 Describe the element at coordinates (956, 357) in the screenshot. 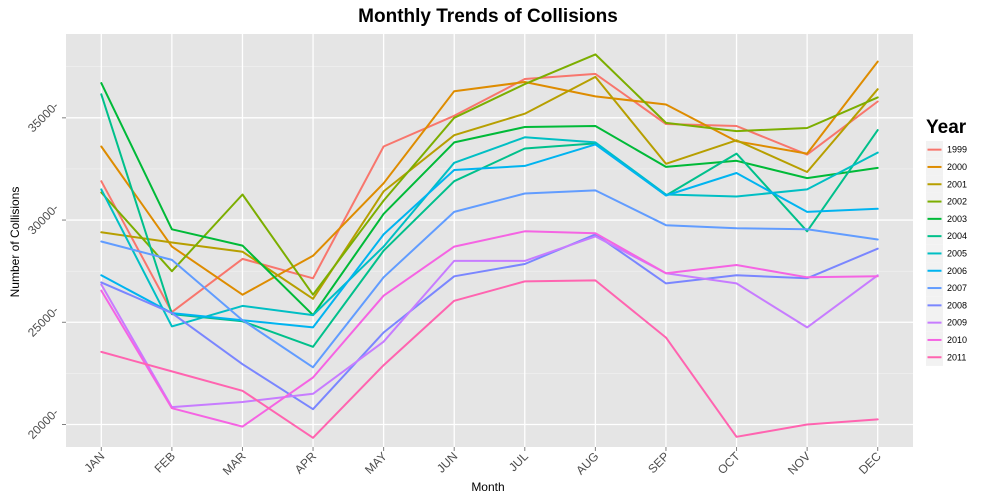

I see `legend-label: 2011` at that location.